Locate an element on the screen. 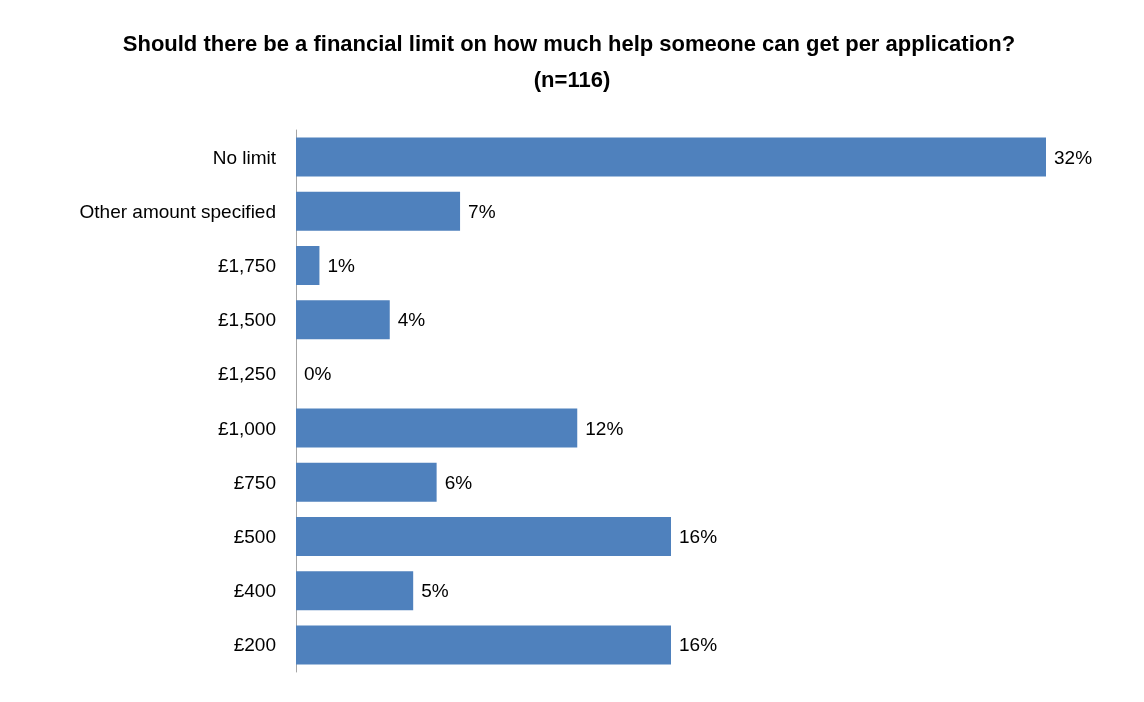  data-label: 1% is located at coordinates (341, 265).